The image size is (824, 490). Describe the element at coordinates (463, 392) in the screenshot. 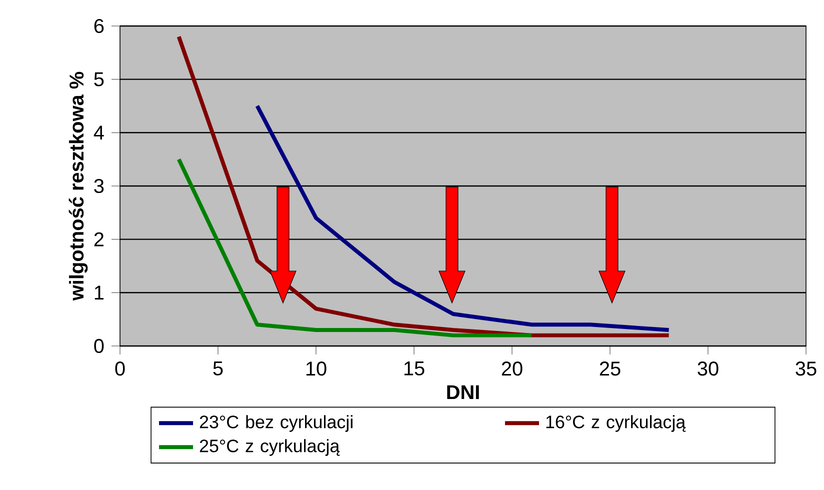

I see `x-axis-title: DNI` at that location.